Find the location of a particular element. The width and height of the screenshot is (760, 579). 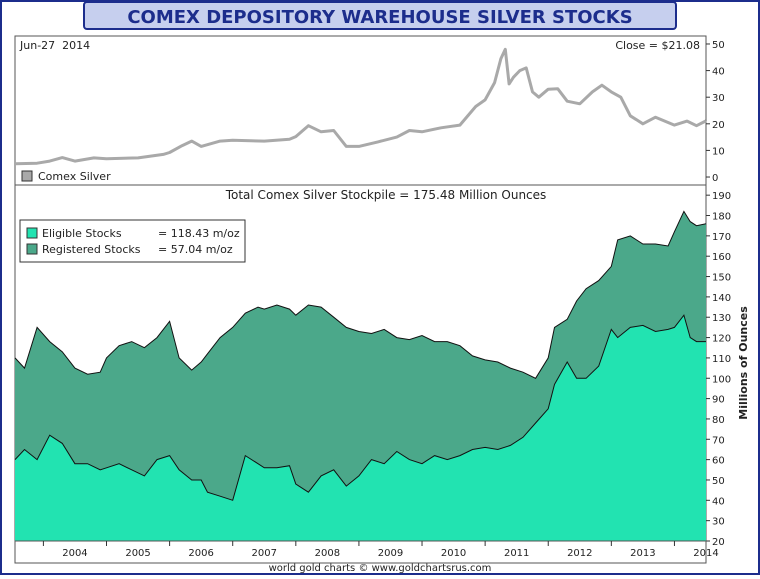

title-box is located at coordinates (380, 15).